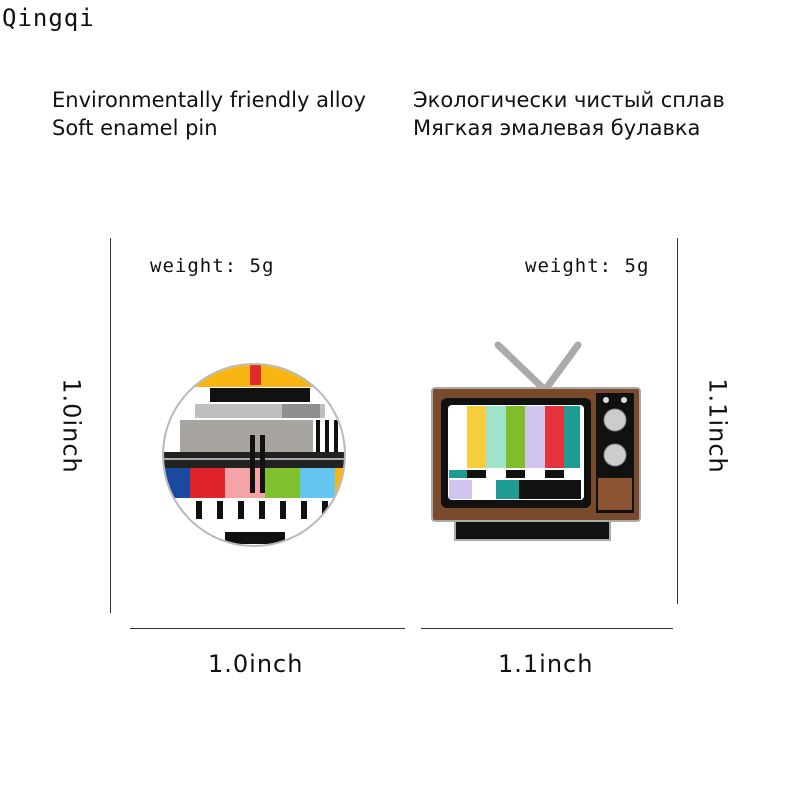 Image resolution: width=800 pixels, height=800 pixels. What do you see at coordinates (536, 441) in the screenshot?
I see `tv-pin-image` at bounding box center [536, 441].